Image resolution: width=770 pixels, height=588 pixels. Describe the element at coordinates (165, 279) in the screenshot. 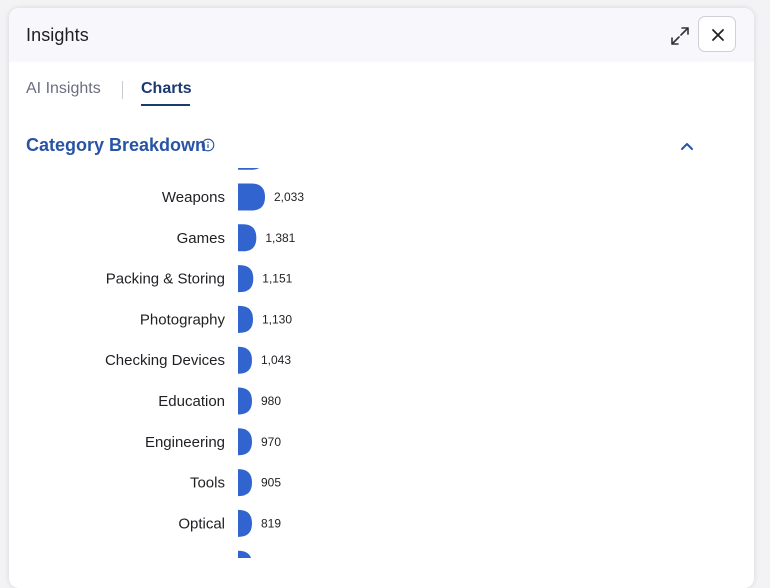

I see `chart-category-label: Packing & Storing` at that location.